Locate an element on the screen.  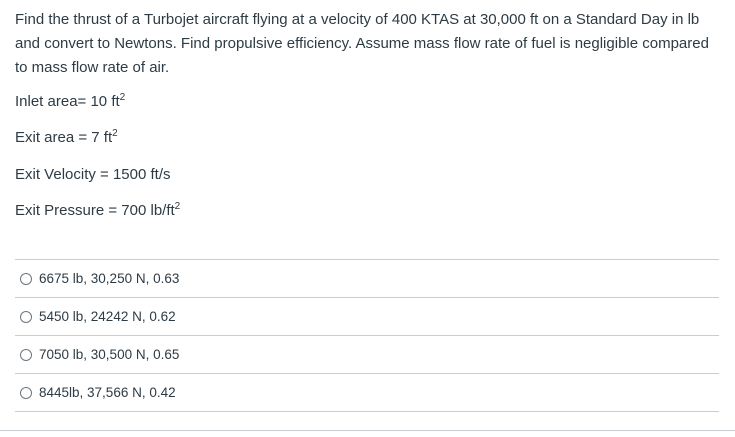
answer-label-2: 5450 lb, 24242 N, 0.62 is located at coordinates (107, 316).